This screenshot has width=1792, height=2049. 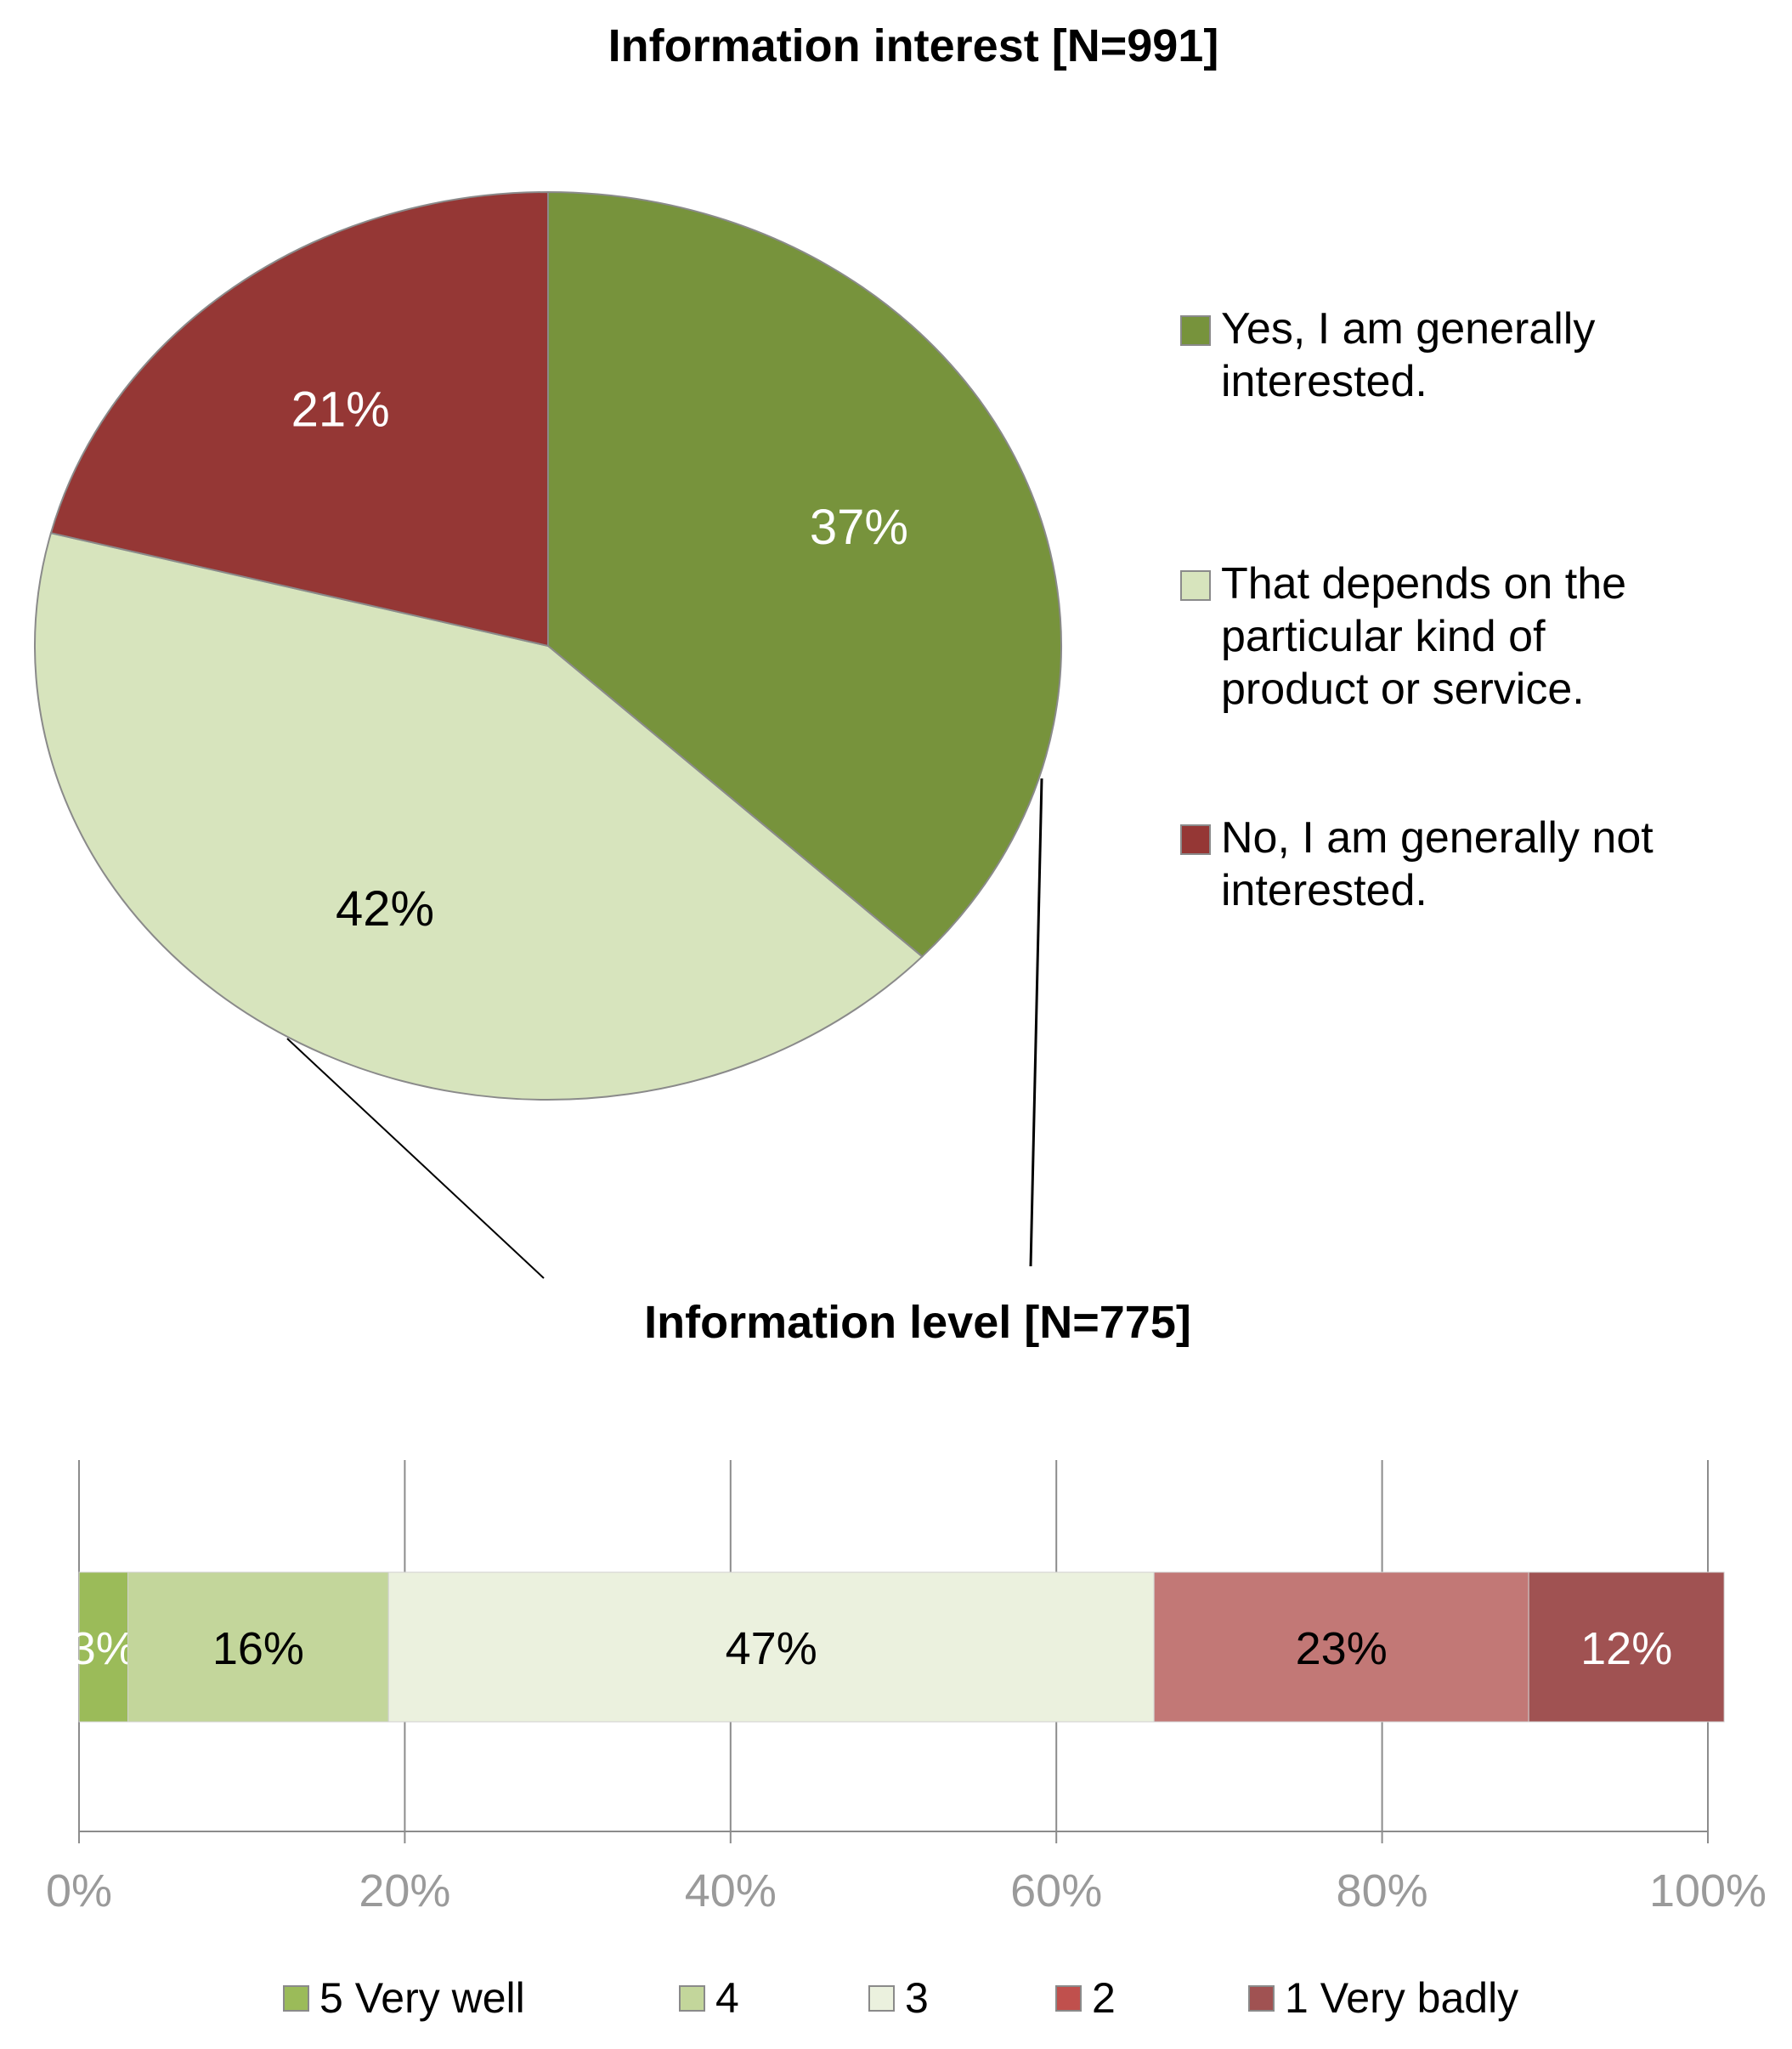 I want to click on bar-segment-label-1-very-badly: 12%, so click(x=1626, y=1648).